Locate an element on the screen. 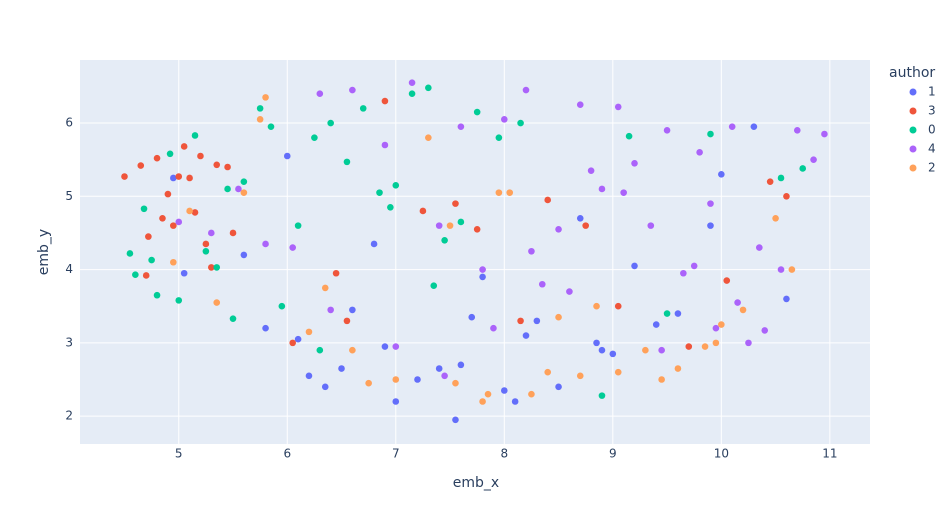 The height and width of the screenshot is (525, 951). legend-label: 0 is located at coordinates (932, 130).